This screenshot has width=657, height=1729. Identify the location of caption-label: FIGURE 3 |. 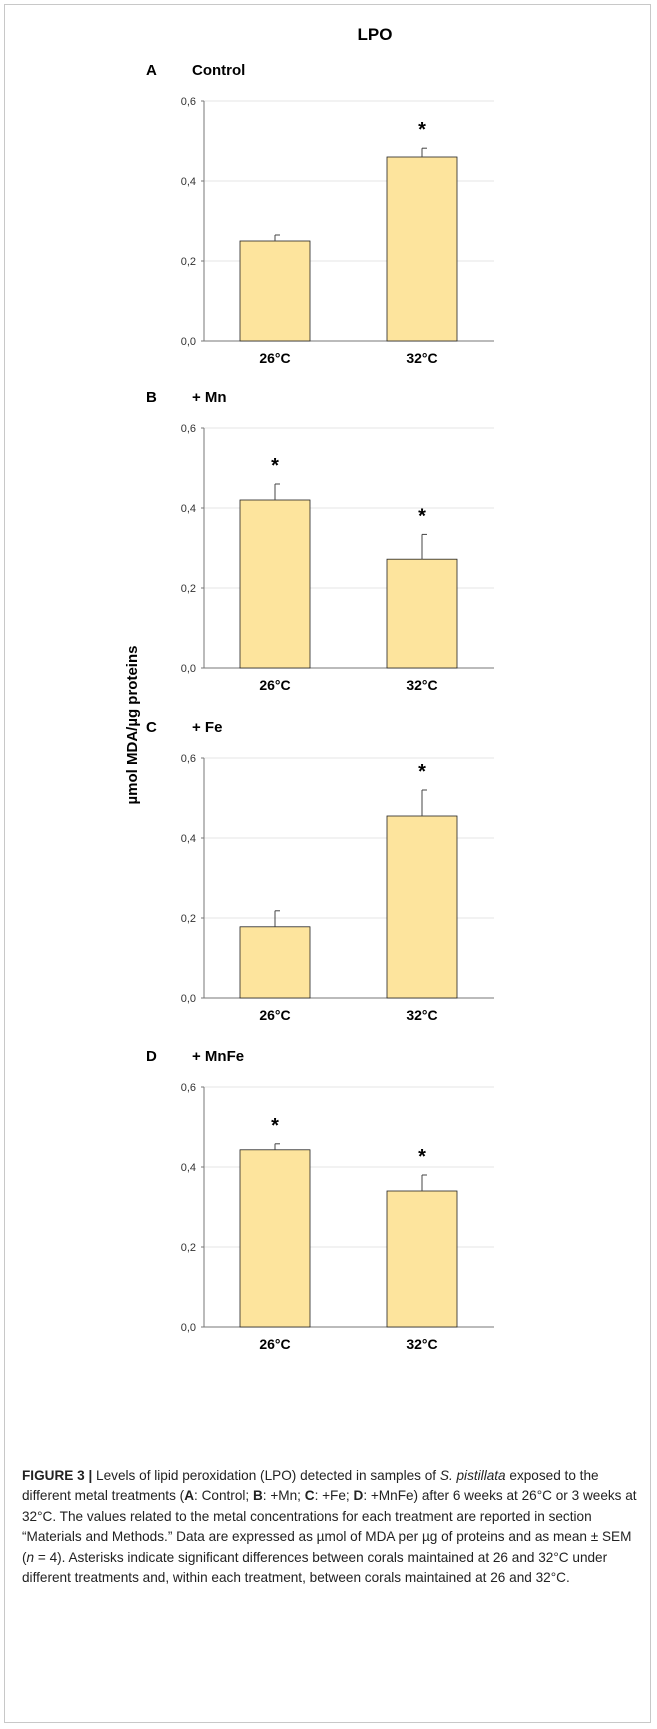
(57, 1475).